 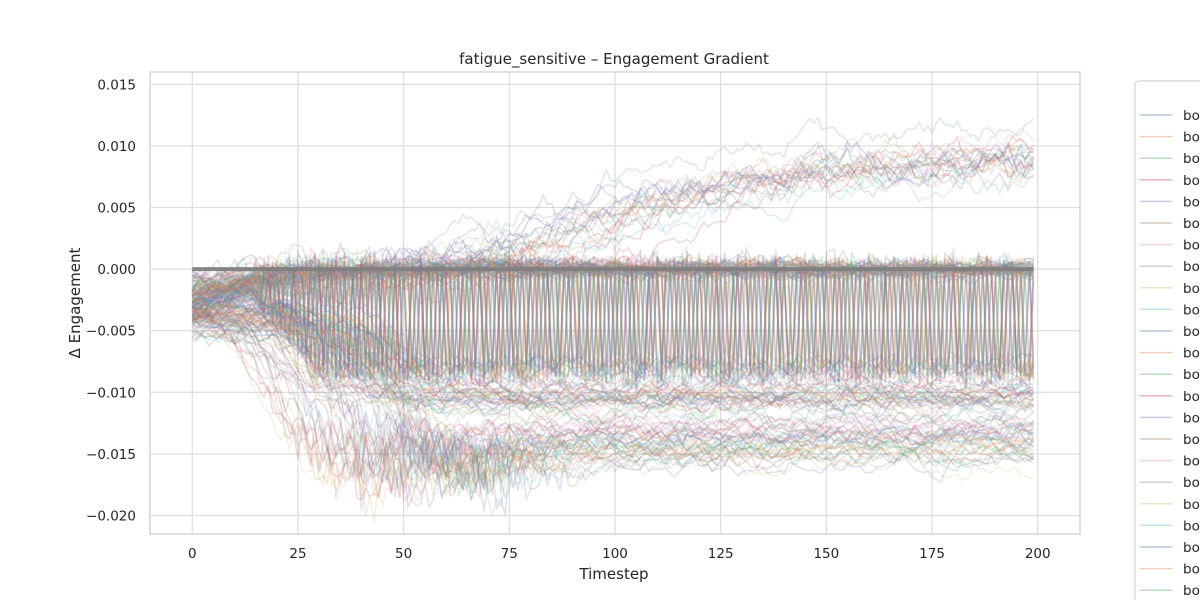 I want to click on y-tick-label: 0.005, so click(x=116, y=209).